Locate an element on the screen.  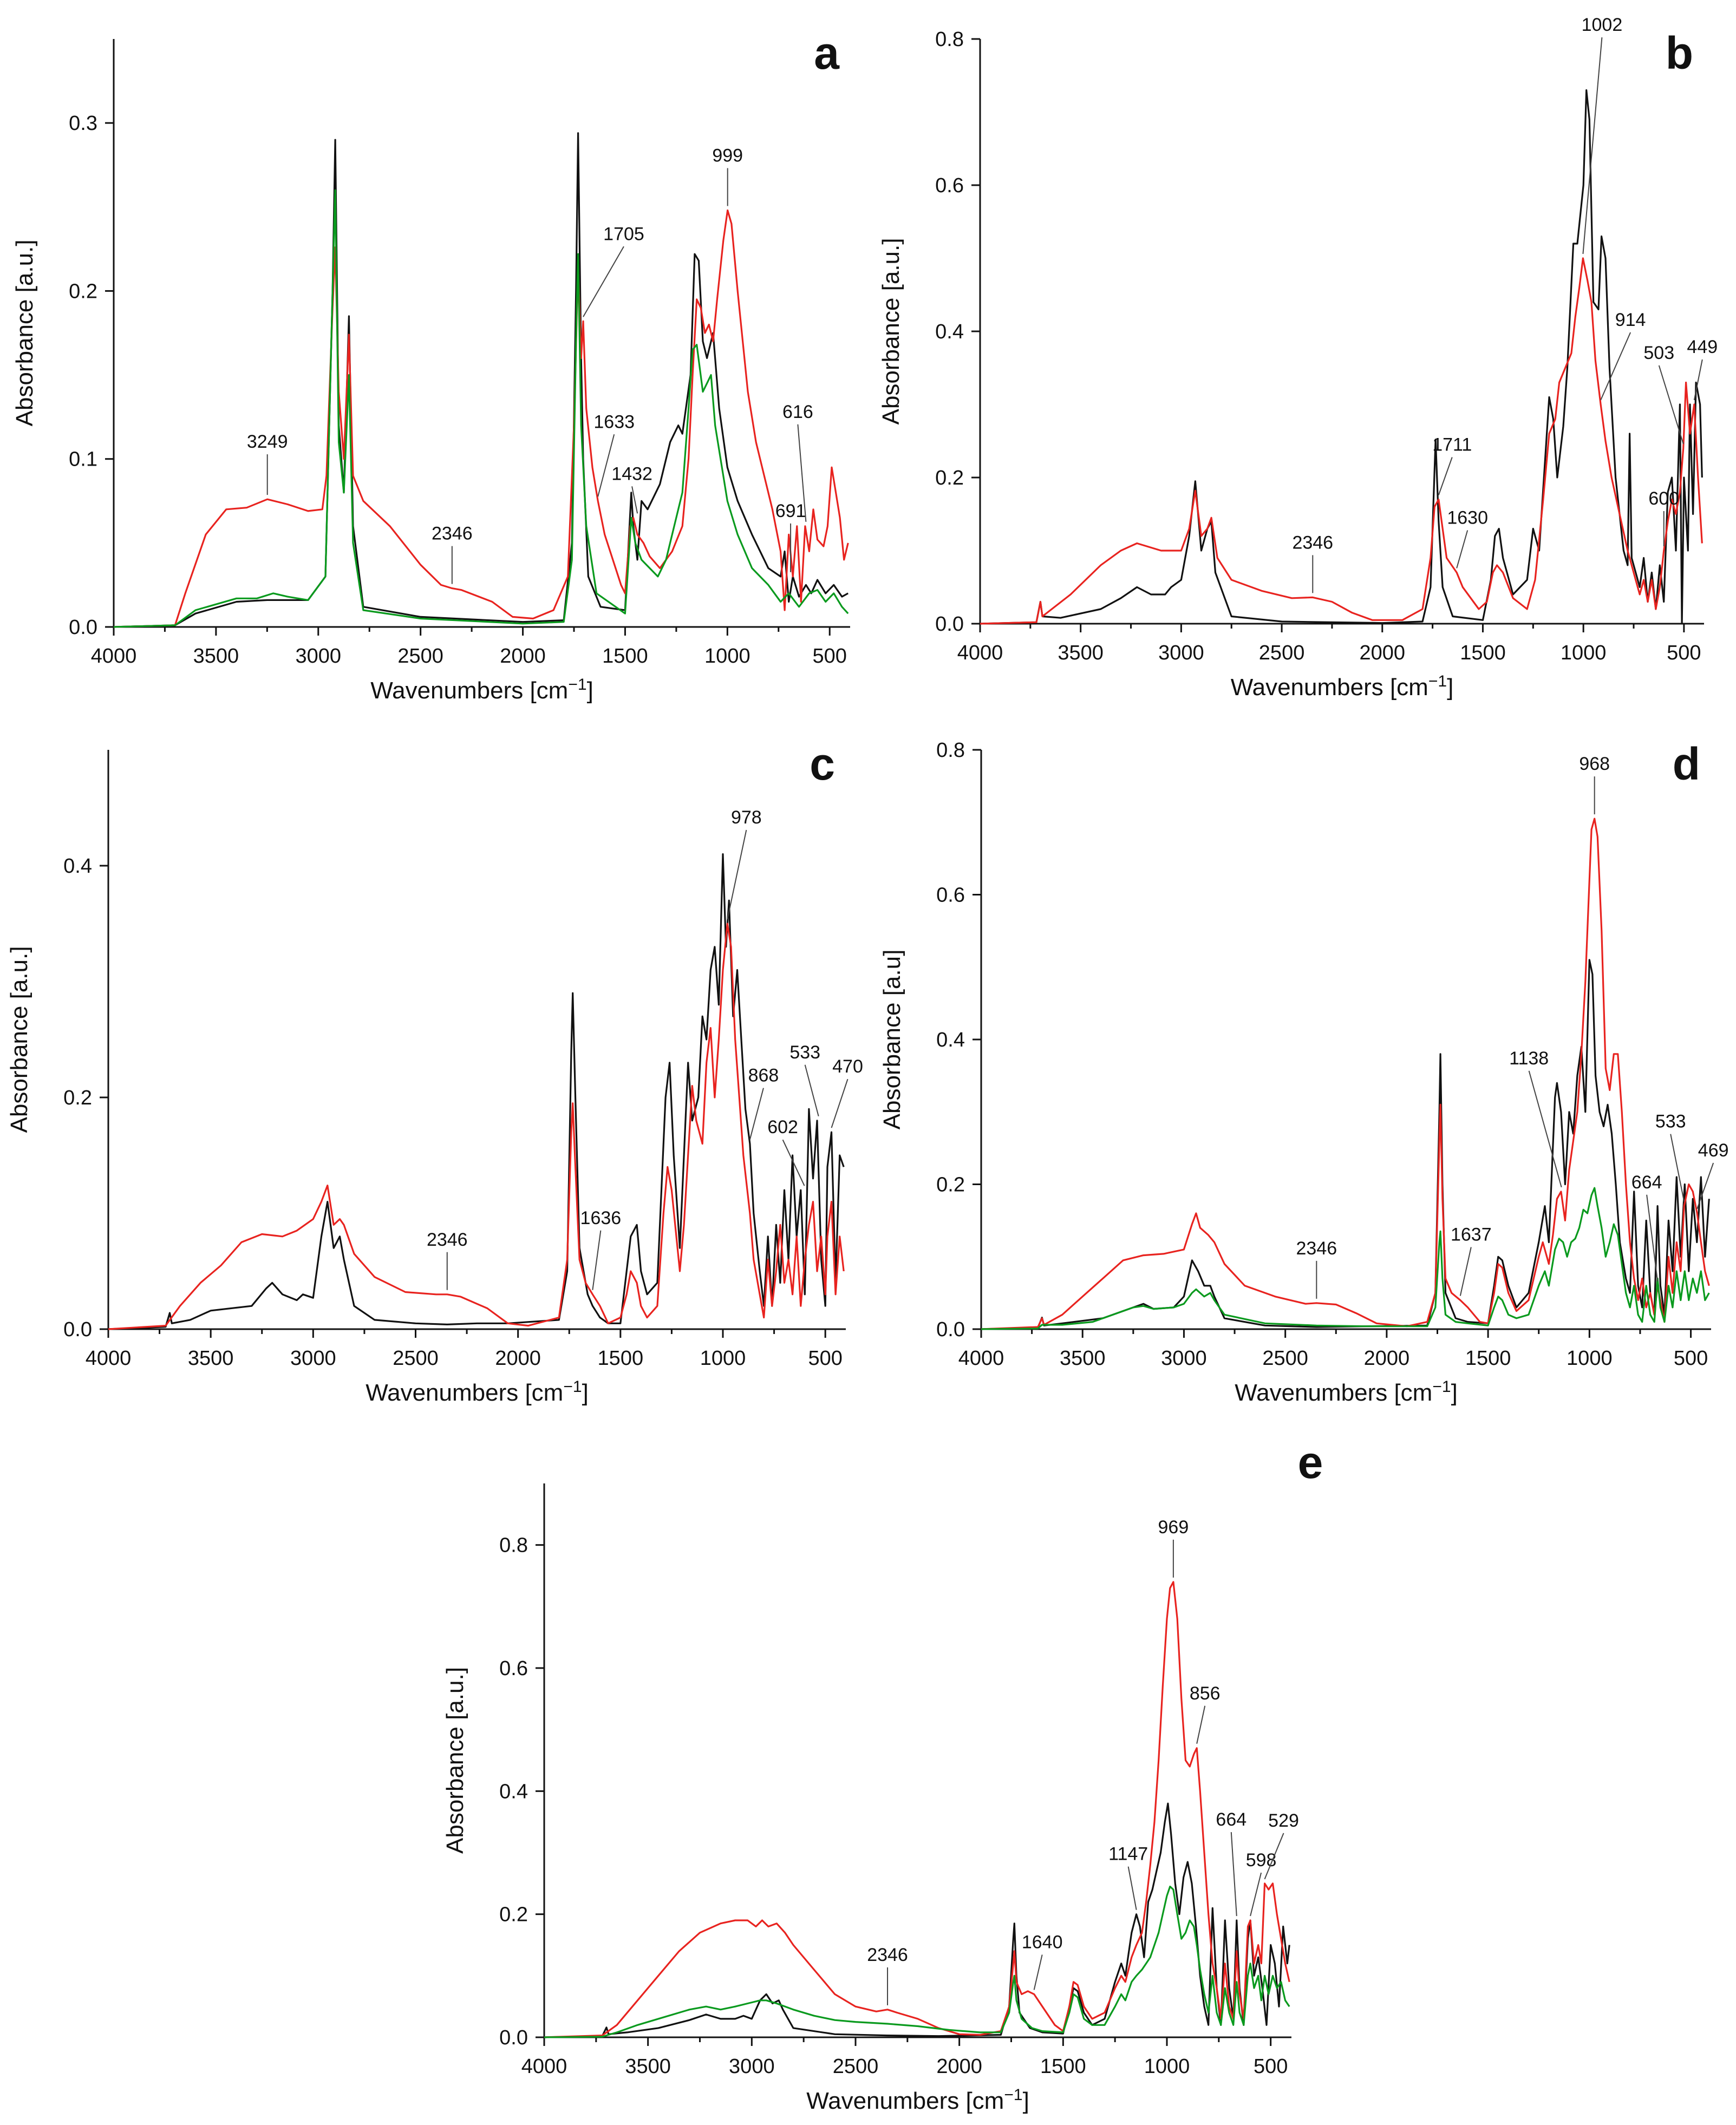
annotation-label: 969 is located at coordinates (1173, 1527).